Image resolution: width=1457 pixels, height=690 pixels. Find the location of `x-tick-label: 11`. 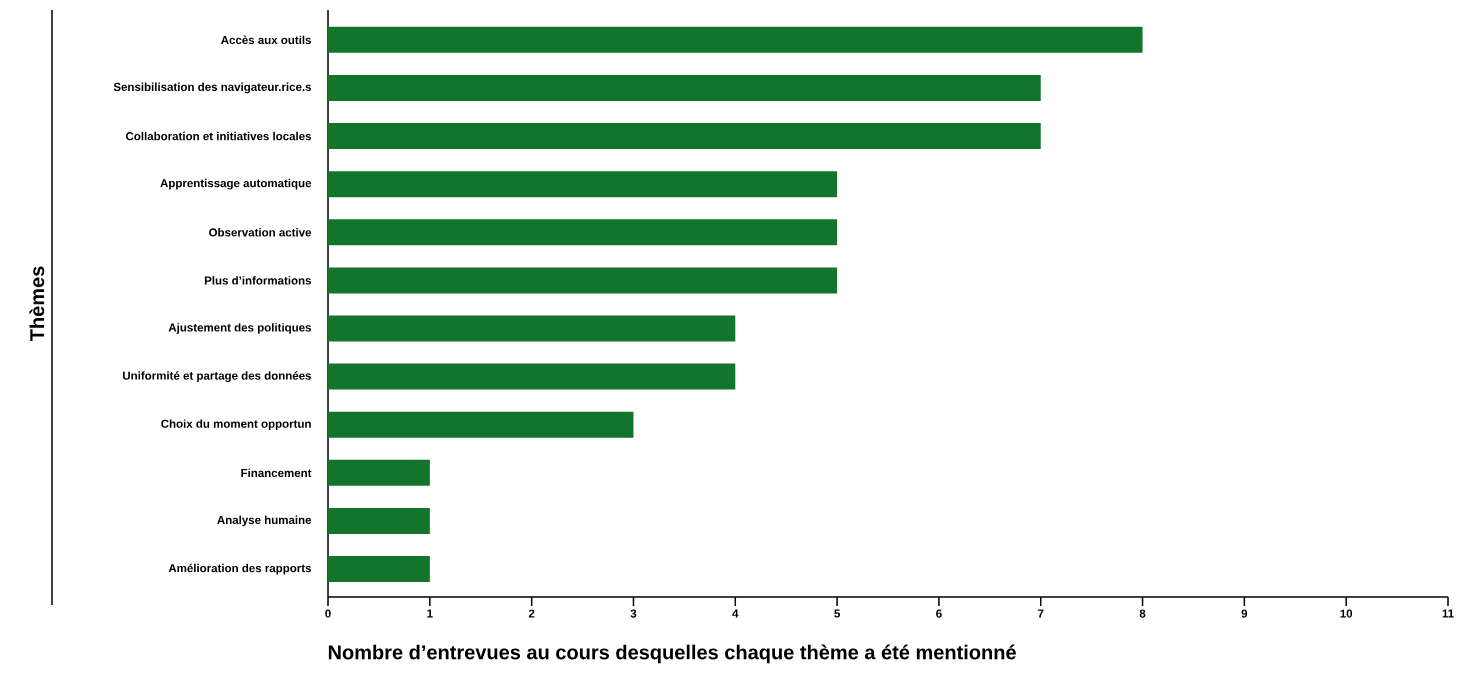

x-tick-label: 11 is located at coordinates (1448, 613).